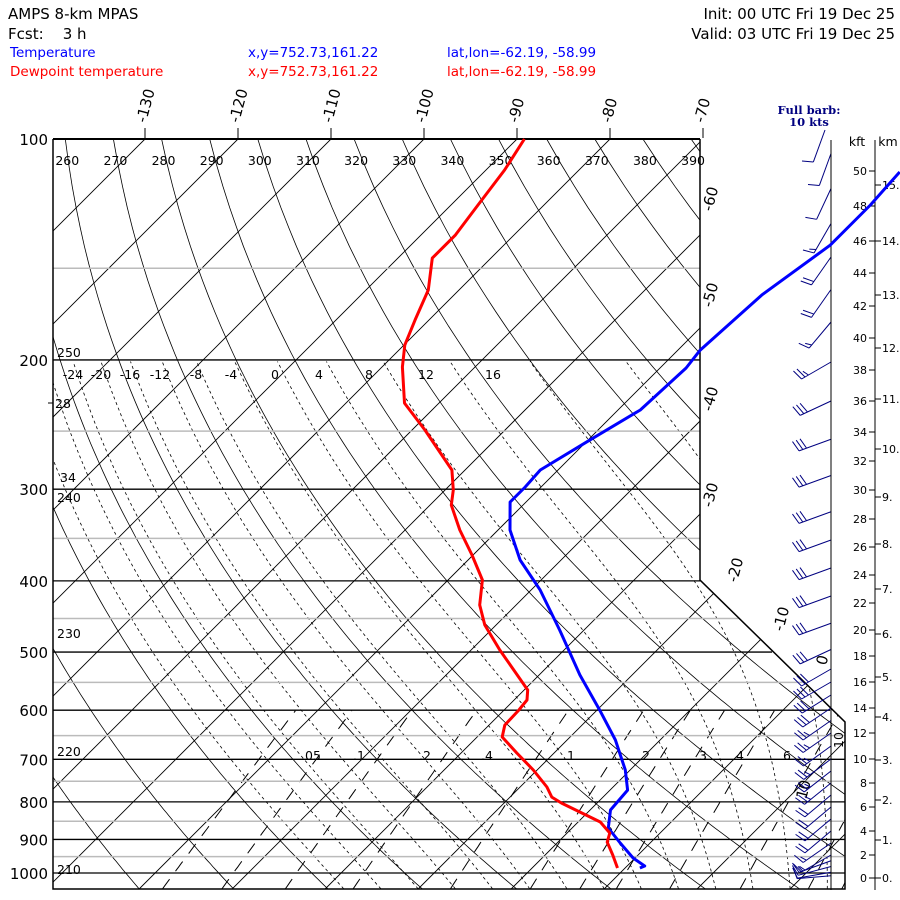 The image size is (900, 900). I want to click on kft-tick-label: 36, so click(860, 401).